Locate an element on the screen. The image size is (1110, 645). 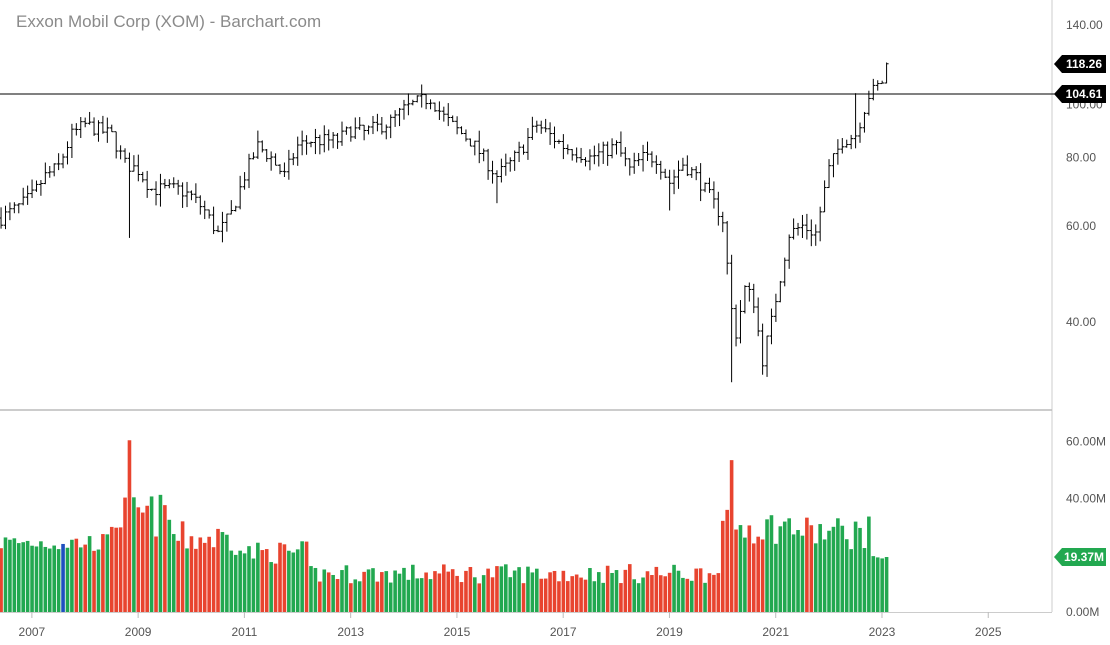
x-tick-label: 2015 is located at coordinates (457, 632).